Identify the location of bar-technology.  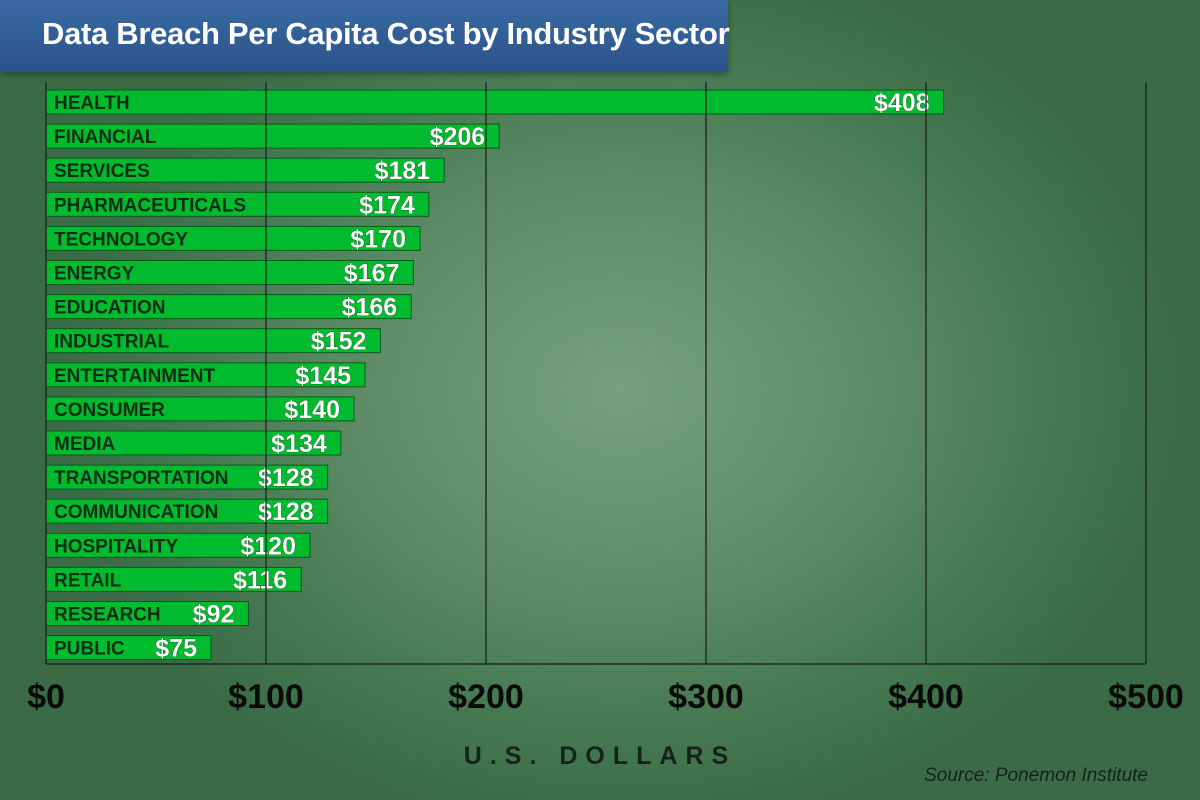
(233, 238).